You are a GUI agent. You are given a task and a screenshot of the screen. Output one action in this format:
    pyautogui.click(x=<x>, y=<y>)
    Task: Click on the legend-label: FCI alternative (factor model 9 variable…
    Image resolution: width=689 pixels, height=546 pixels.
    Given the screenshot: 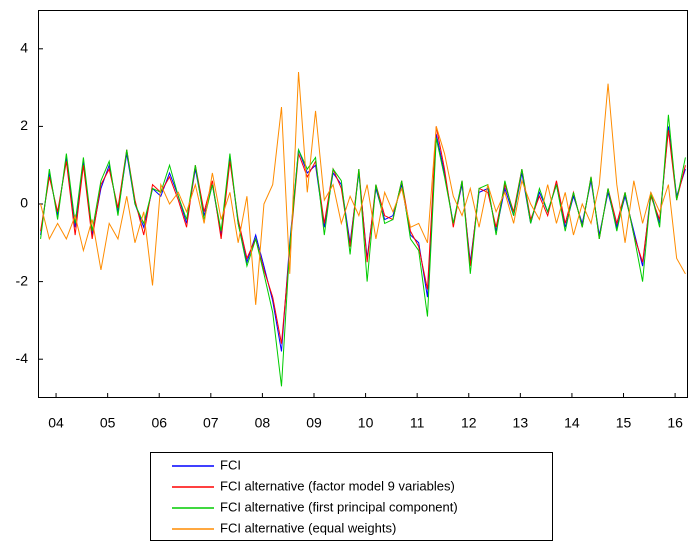 What is the action you would take?
    pyautogui.click(x=337, y=485)
    